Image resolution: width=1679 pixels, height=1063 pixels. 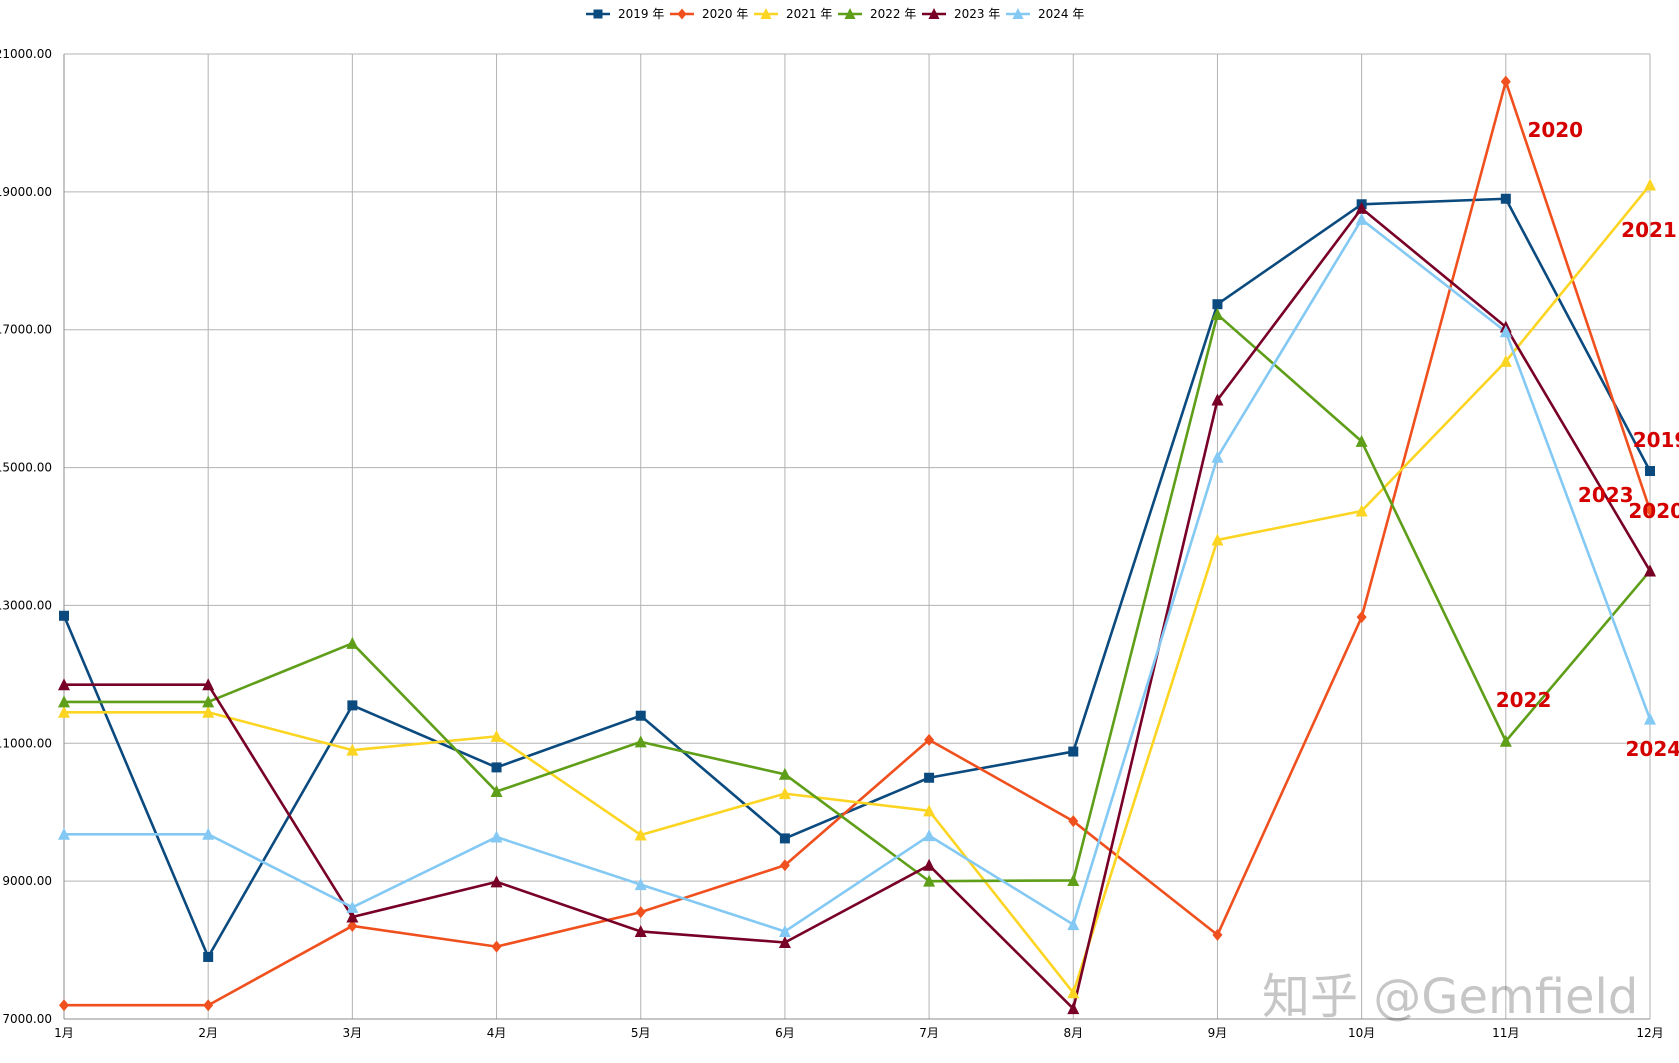 What do you see at coordinates (1606, 495) in the screenshot?
I see `series-annotation: 2023` at bounding box center [1606, 495].